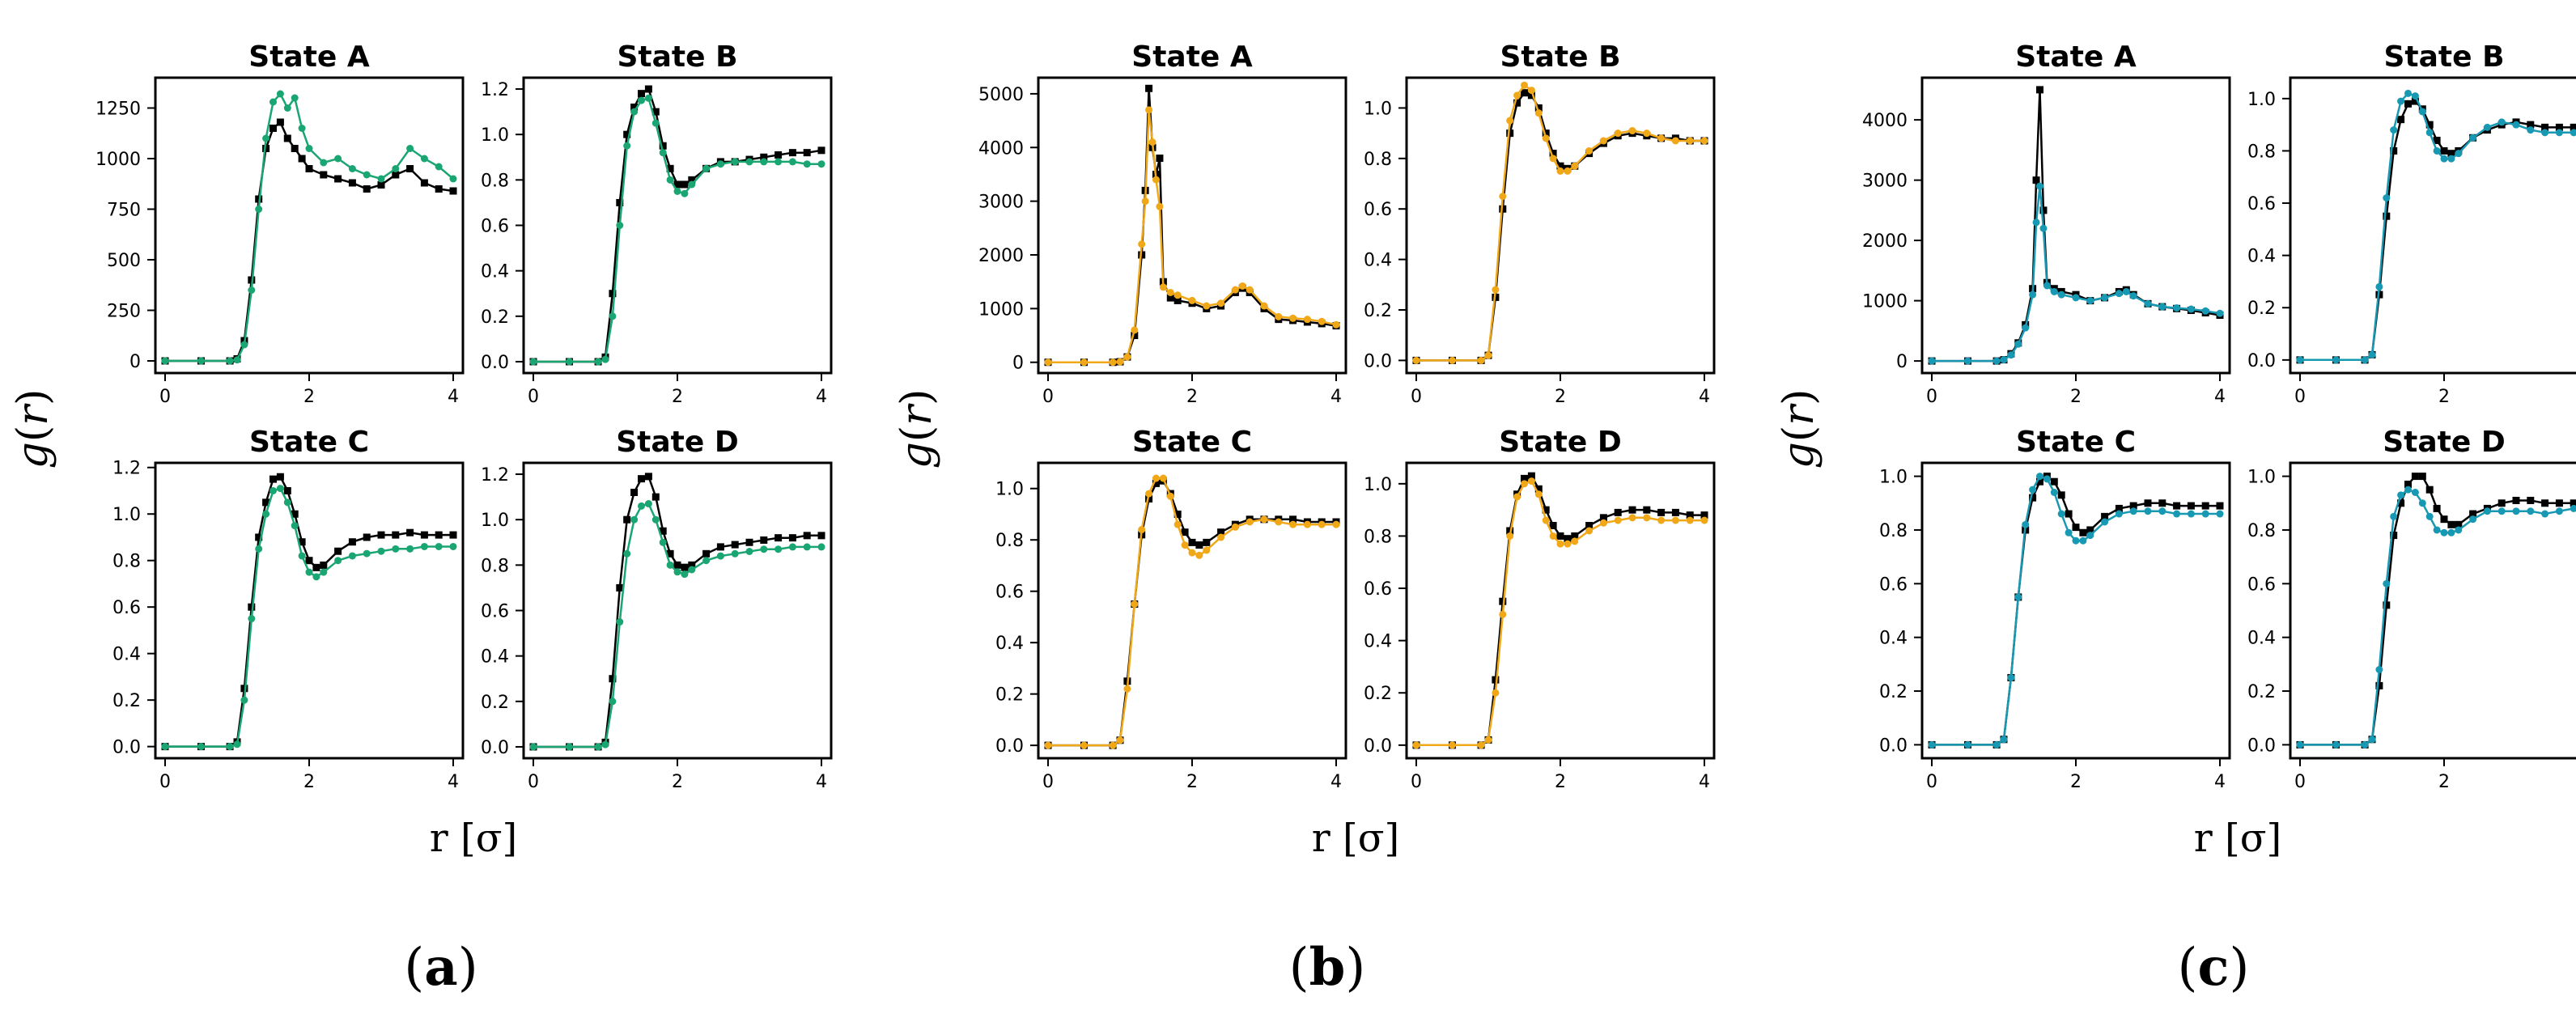  I want to click on panel-a-2: State B 0 2 4 0.0 0.2 0.4 0.6 0.8 1.0 1.2, so click(657, 223).